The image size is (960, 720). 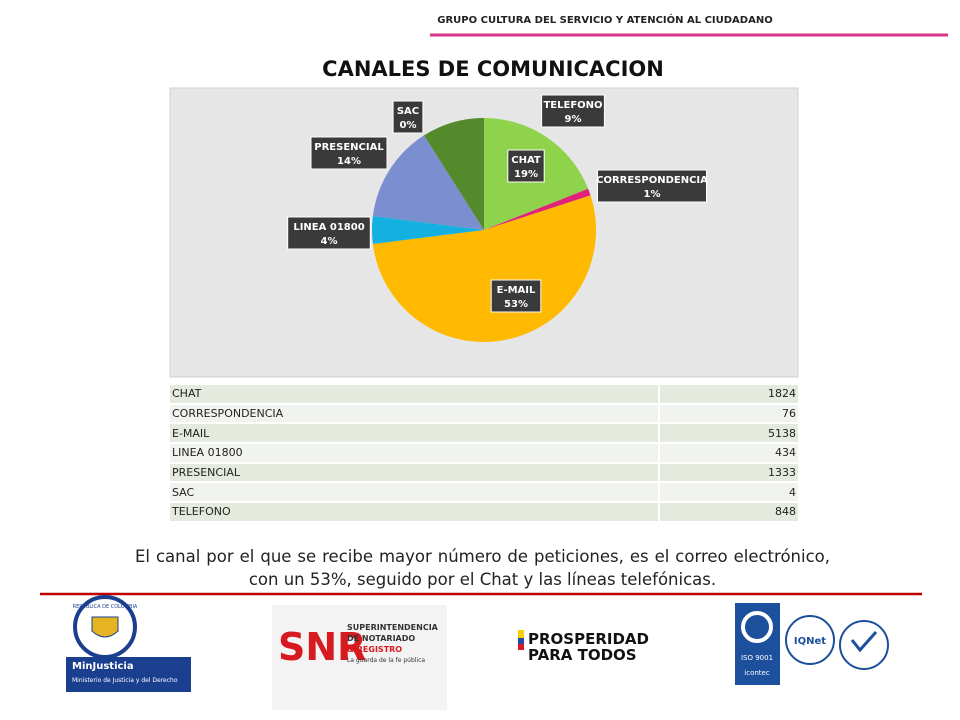 I want to click on table-row: CORRESPONDENCIA 76, so click(x=484, y=414).